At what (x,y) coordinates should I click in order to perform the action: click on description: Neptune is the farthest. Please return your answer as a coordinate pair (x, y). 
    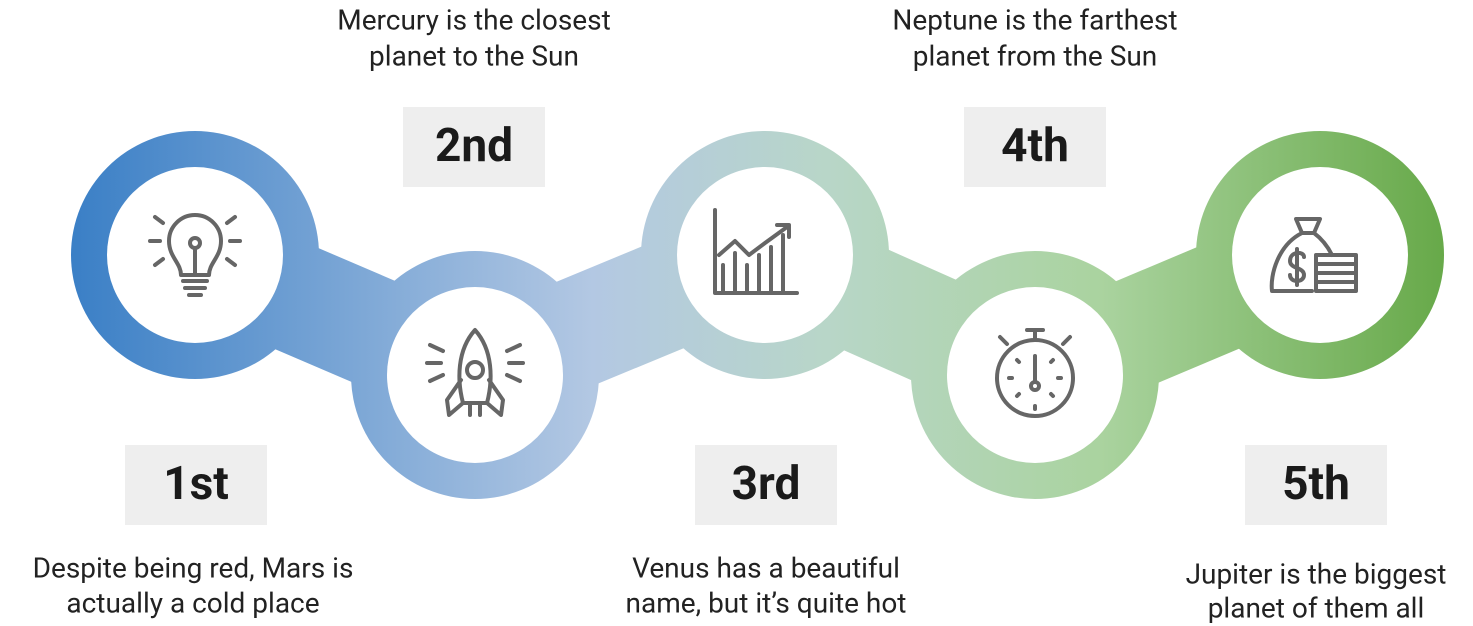
    Looking at the image, I should click on (1034, 19).